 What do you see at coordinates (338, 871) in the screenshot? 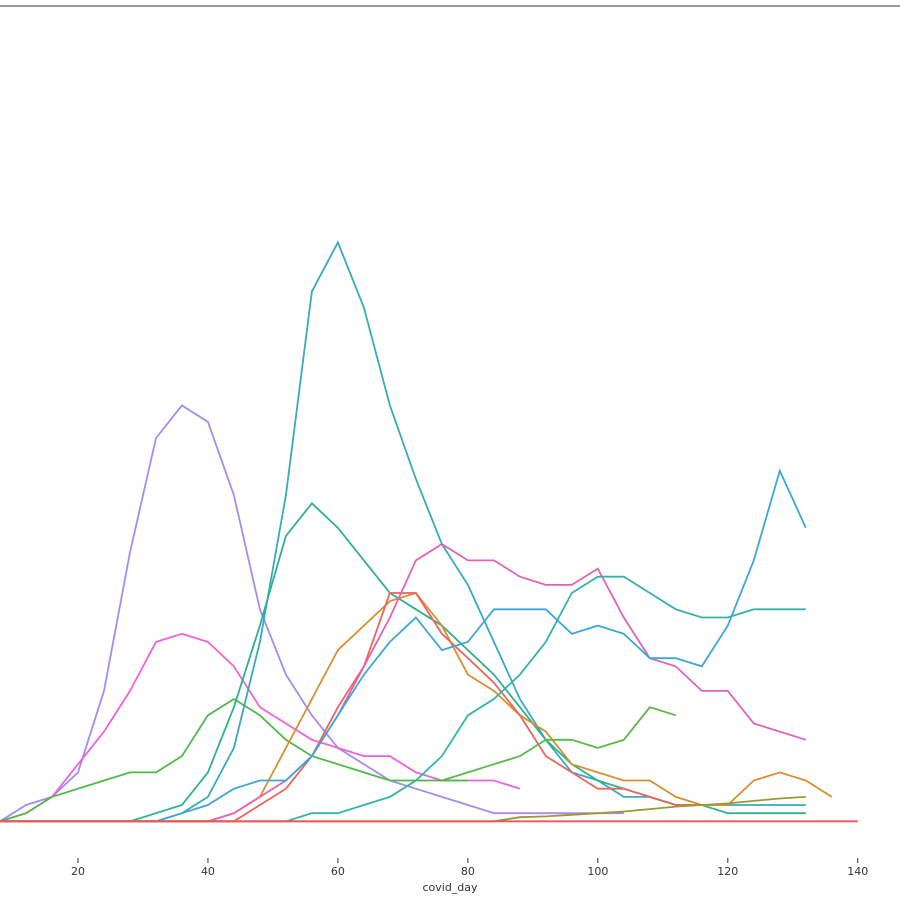
I see `x-tick-label: 60` at bounding box center [338, 871].